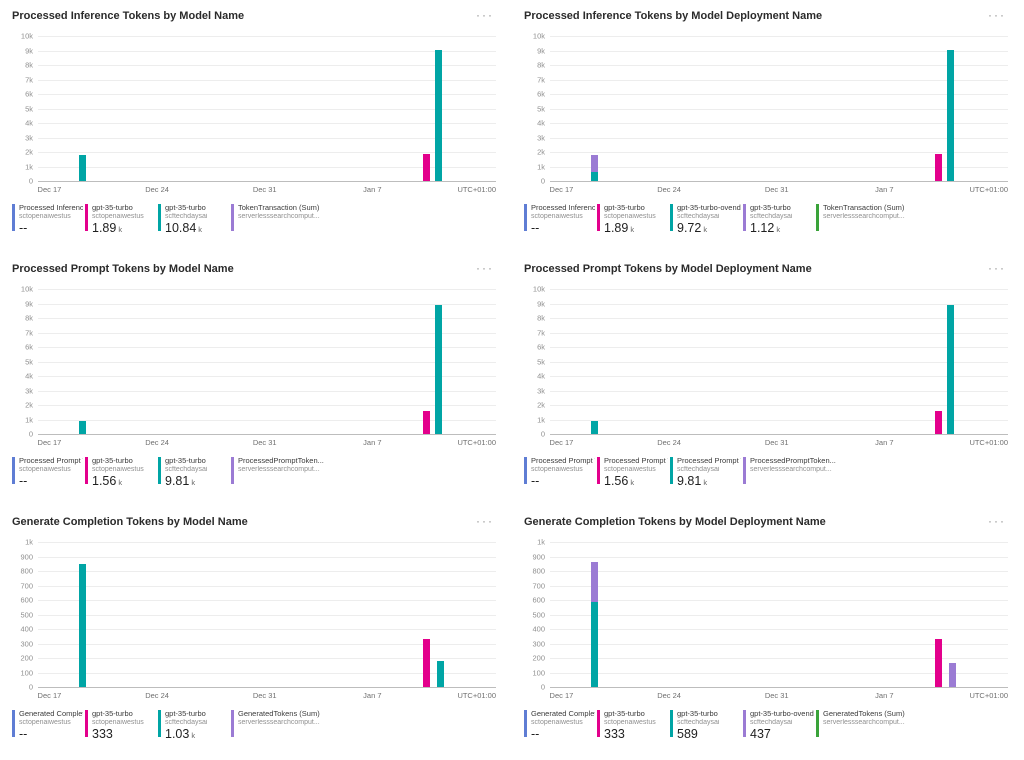 The width and height of the screenshot is (1024, 760). What do you see at coordinates (541, 166) in the screenshot?
I see `y-axis-label: 1k` at bounding box center [541, 166].